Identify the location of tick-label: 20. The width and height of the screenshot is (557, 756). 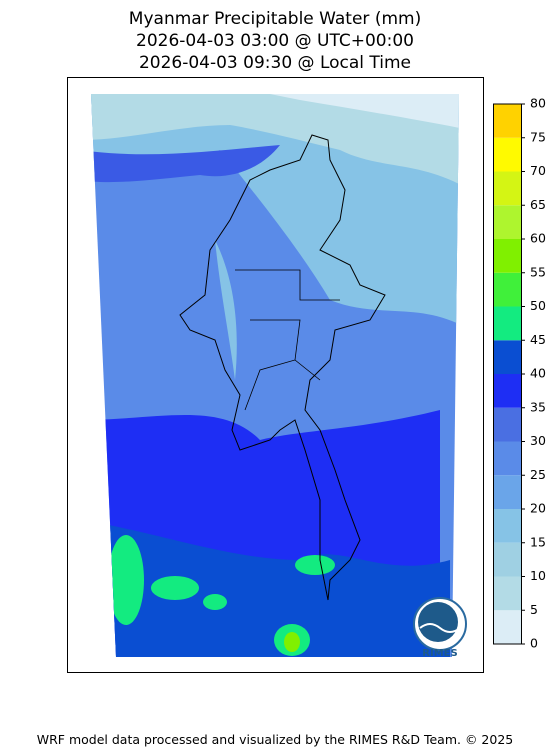
(538, 508).